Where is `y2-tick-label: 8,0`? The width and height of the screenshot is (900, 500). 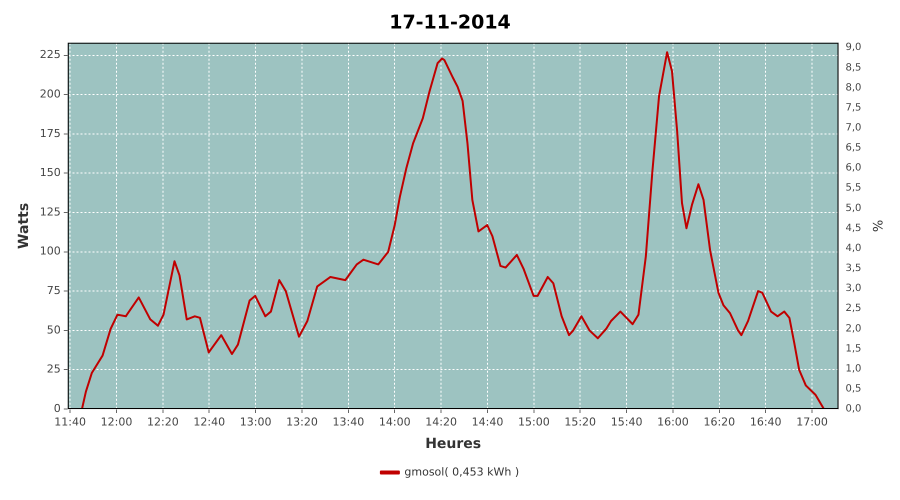 y2-tick-label: 8,0 is located at coordinates (853, 88).